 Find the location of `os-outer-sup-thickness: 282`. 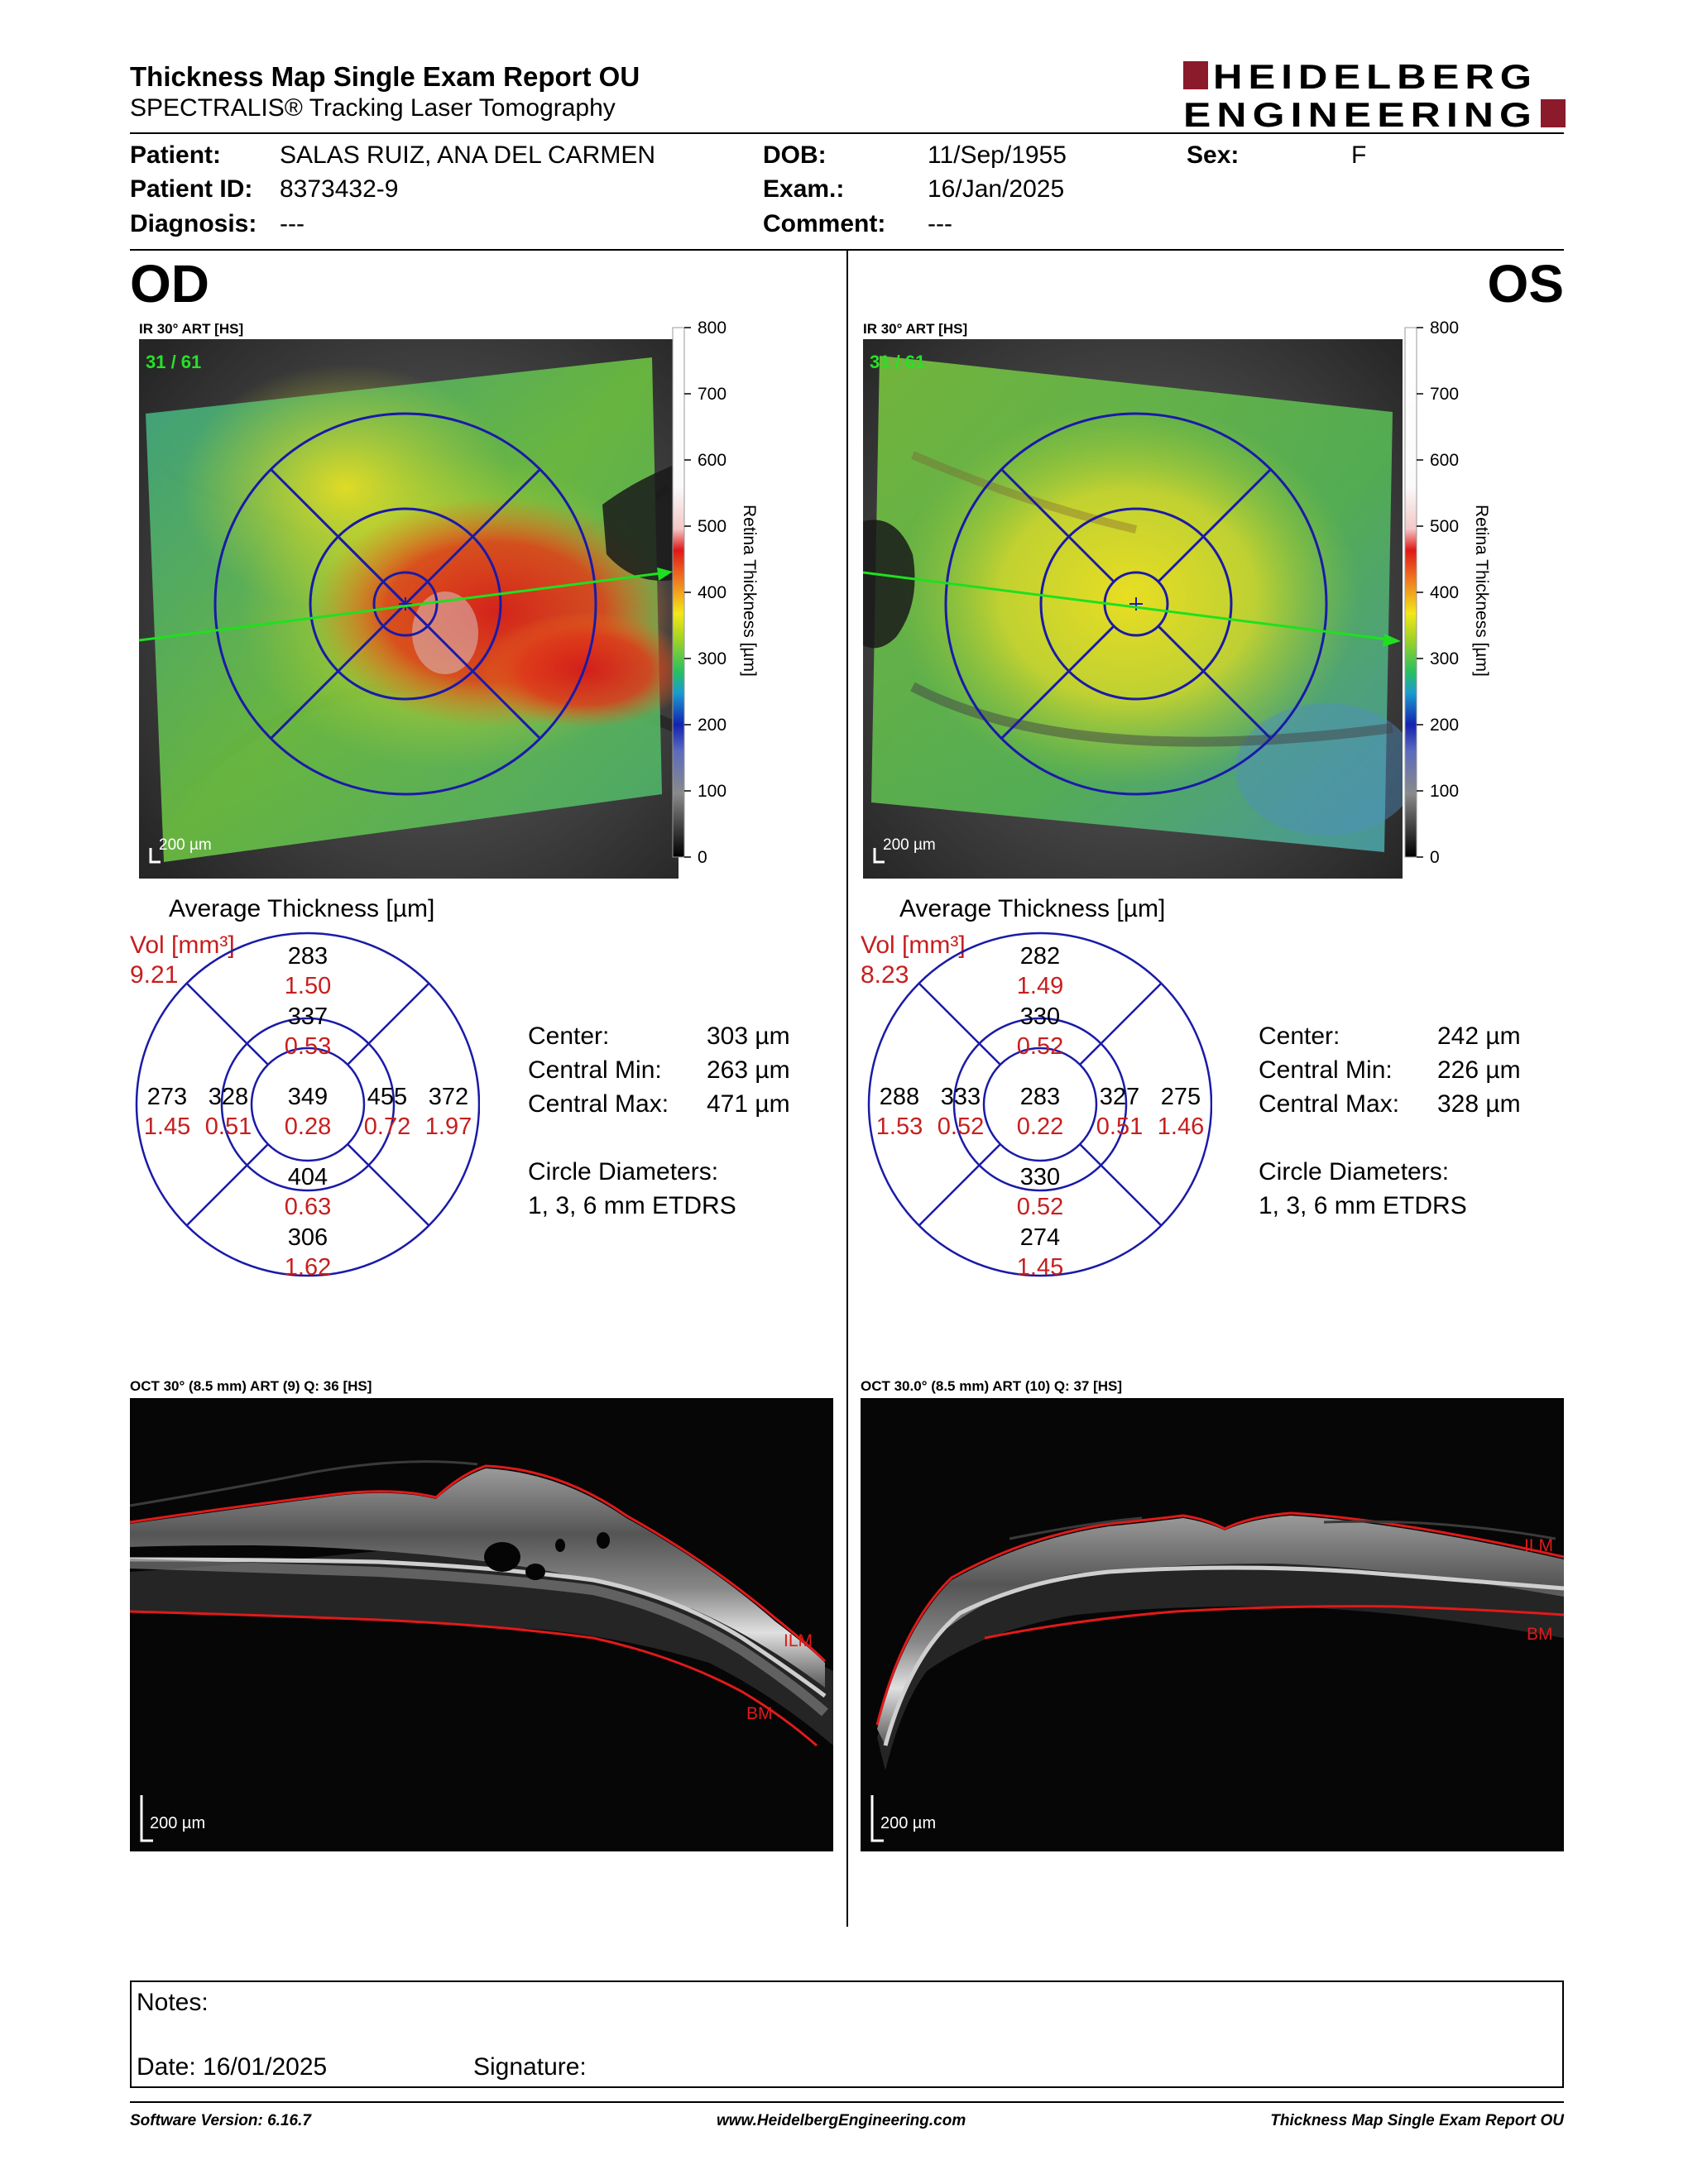

os-outer-sup-thickness: 282 is located at coordinates (1040, 956).